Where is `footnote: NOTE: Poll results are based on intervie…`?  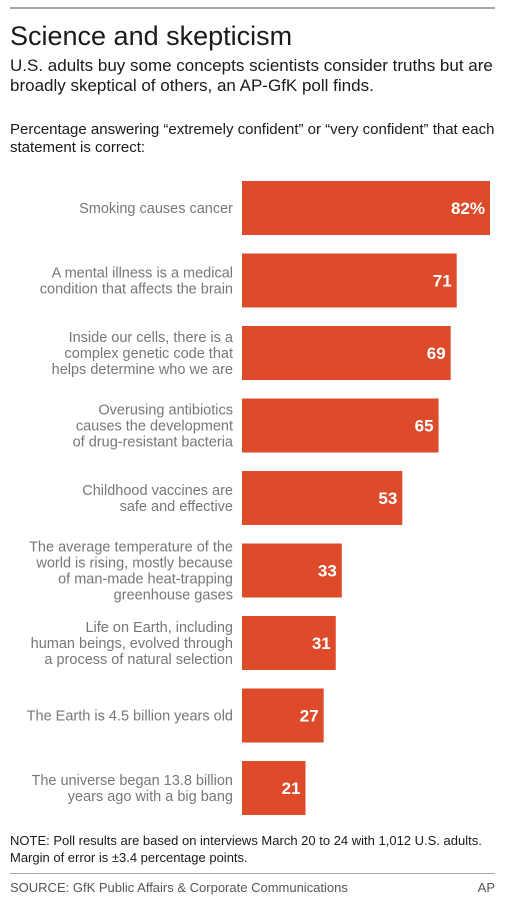 footnote: NOTE: Poll results are based on intervie… is located at coordinates (246, 849).